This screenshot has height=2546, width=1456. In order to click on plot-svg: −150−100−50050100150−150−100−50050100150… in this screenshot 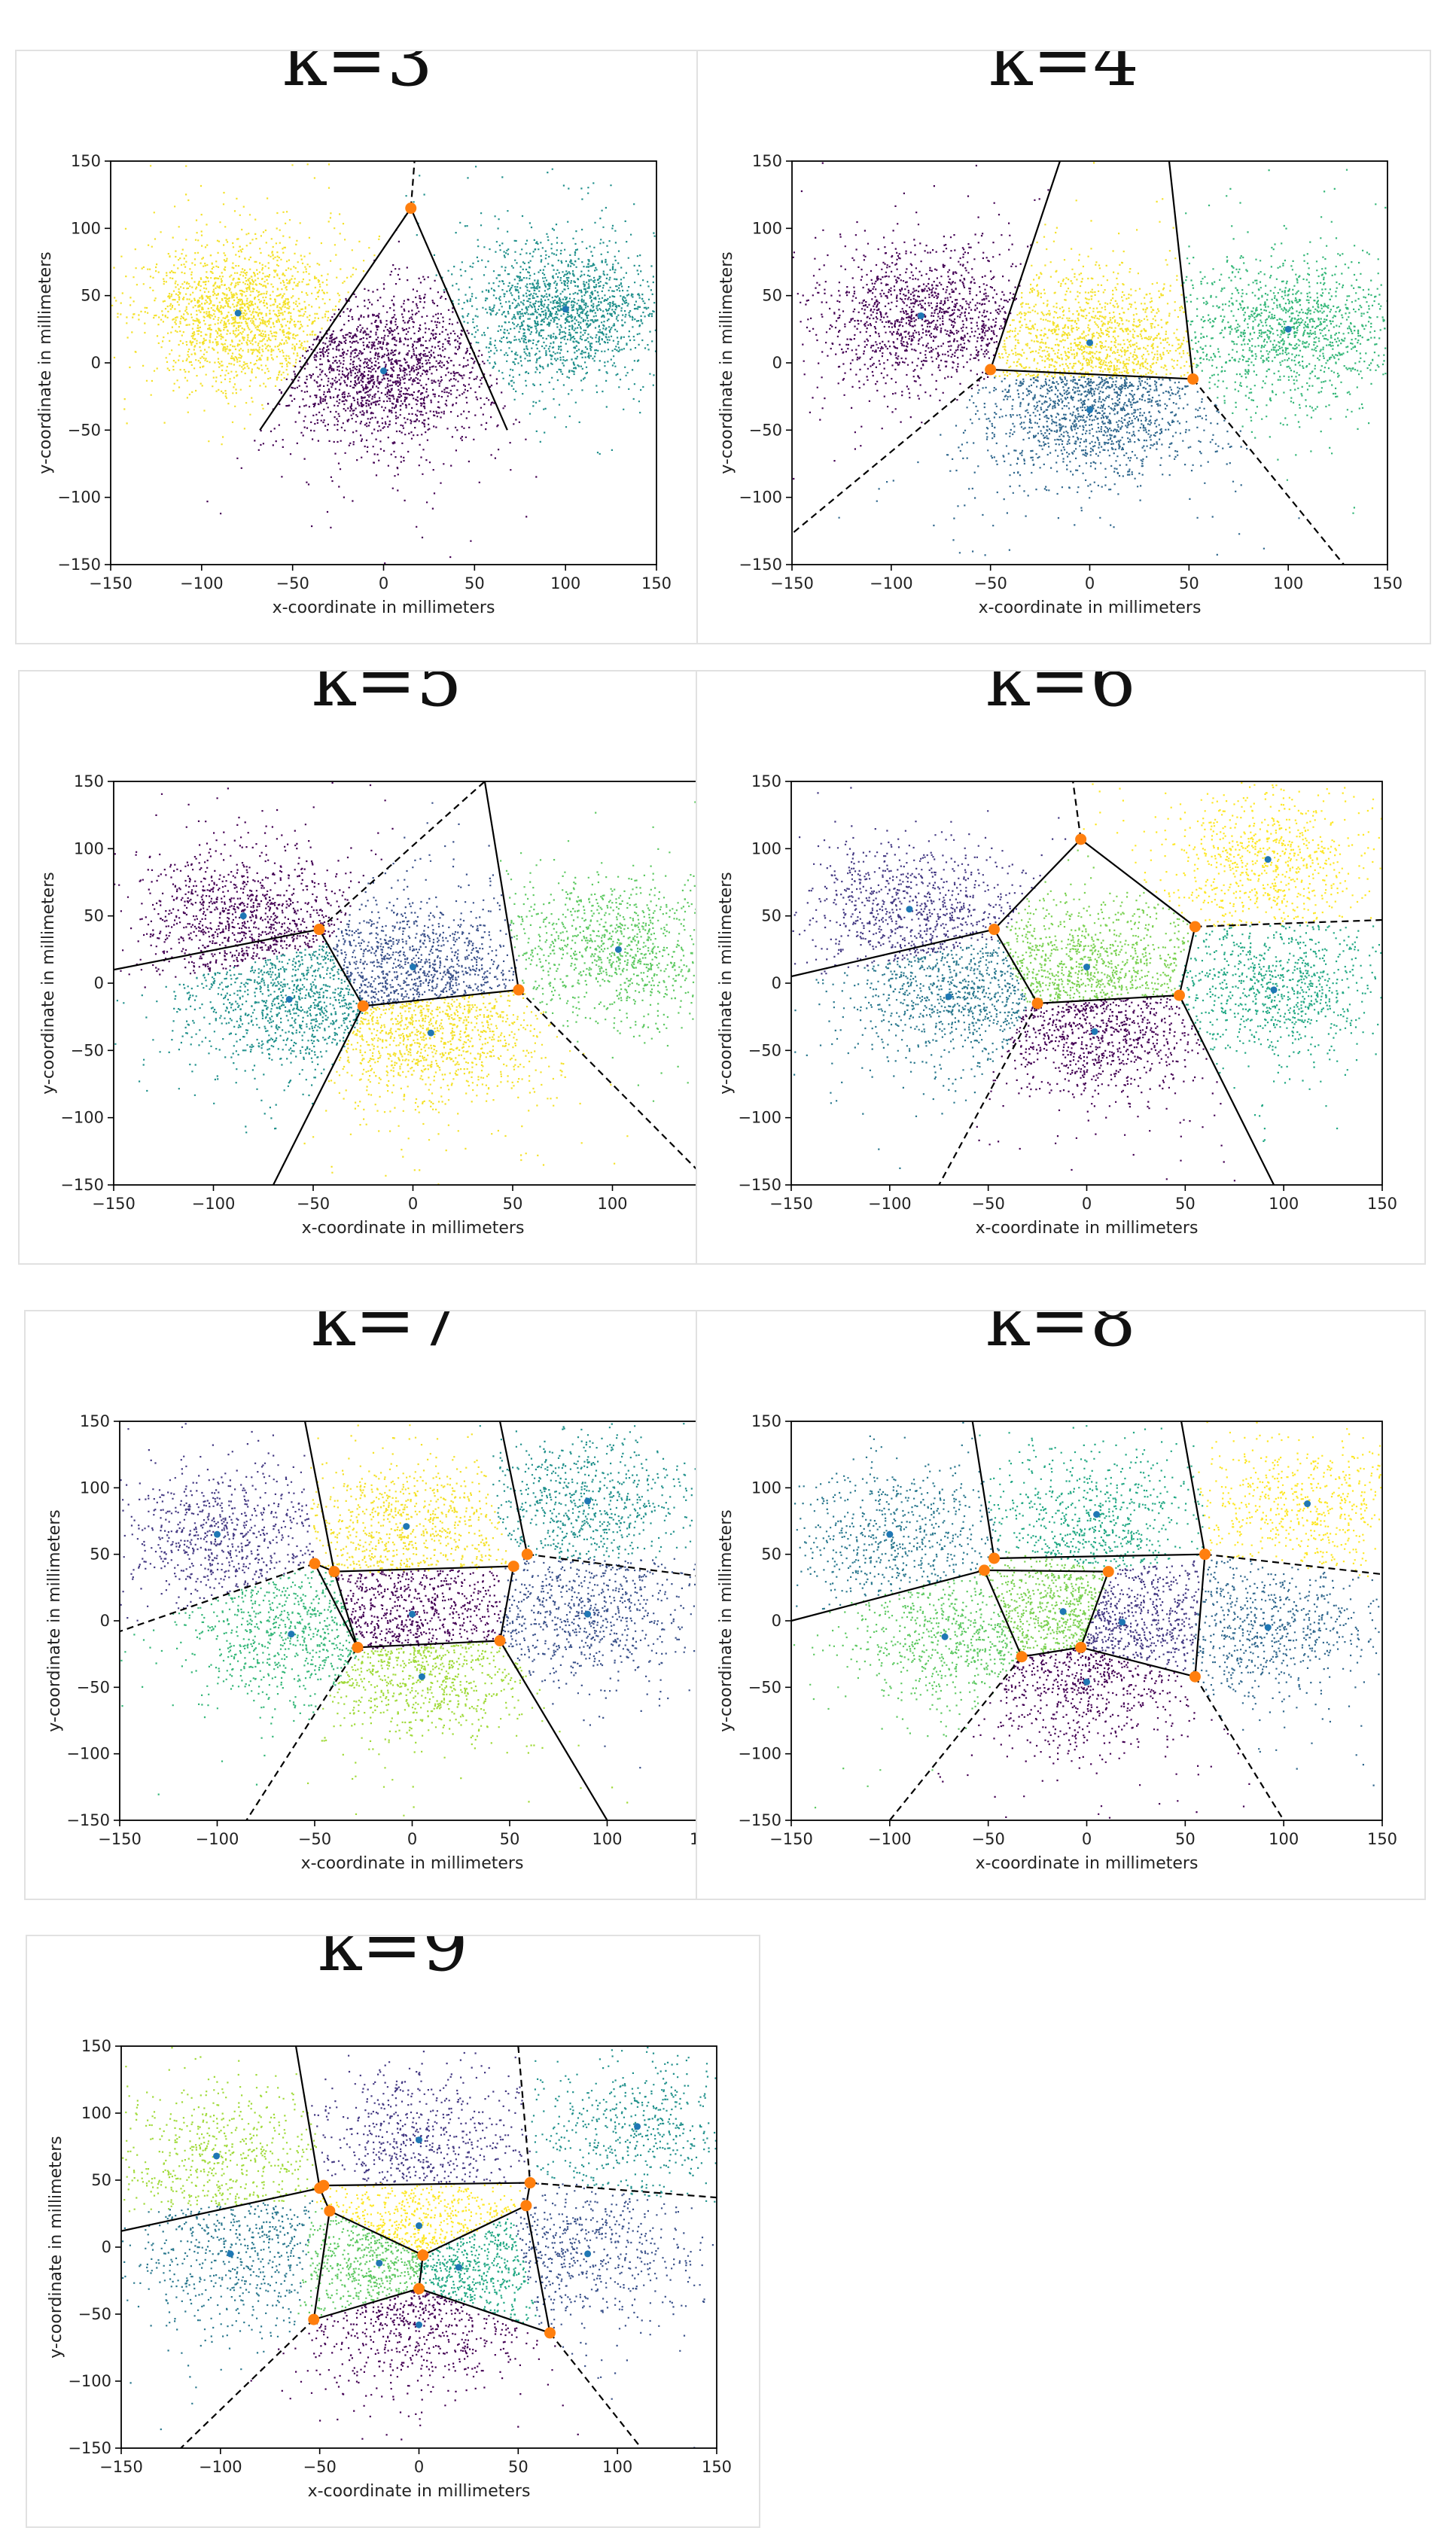, I will do `click(382, 1642)`.